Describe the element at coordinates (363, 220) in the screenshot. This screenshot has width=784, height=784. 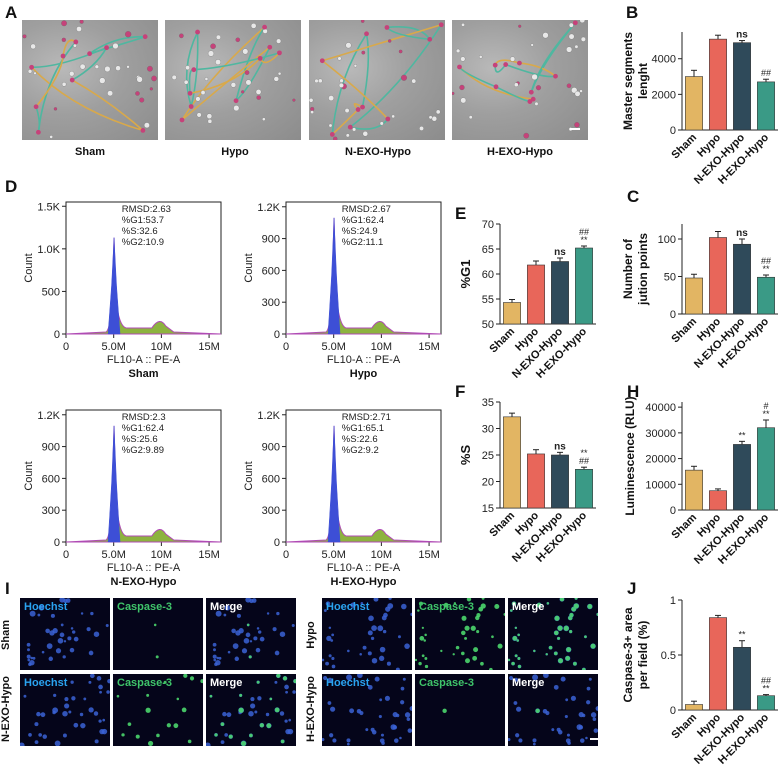
I see `flow-stat-text: %G1:62.4` at that location.